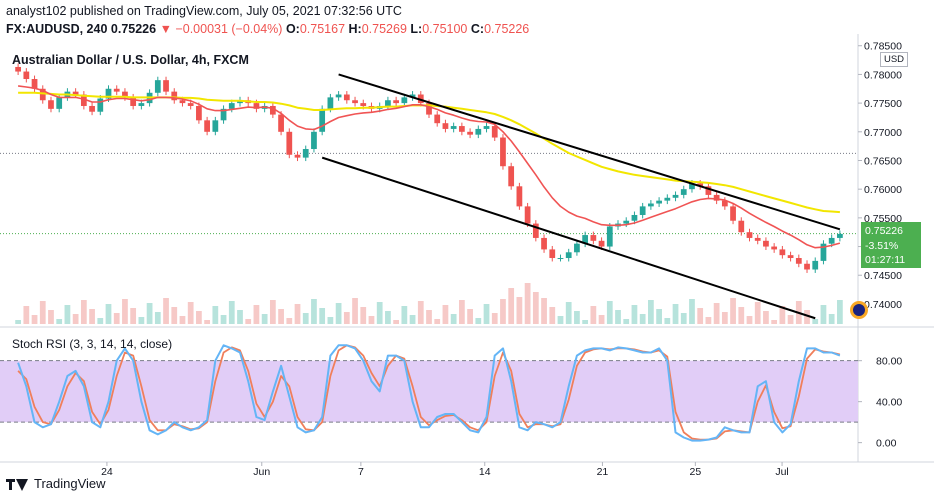  What do you see at coordinates (355, 29) in the screenshot?
I see `high-label: H:` at bounding box center [355, 29].